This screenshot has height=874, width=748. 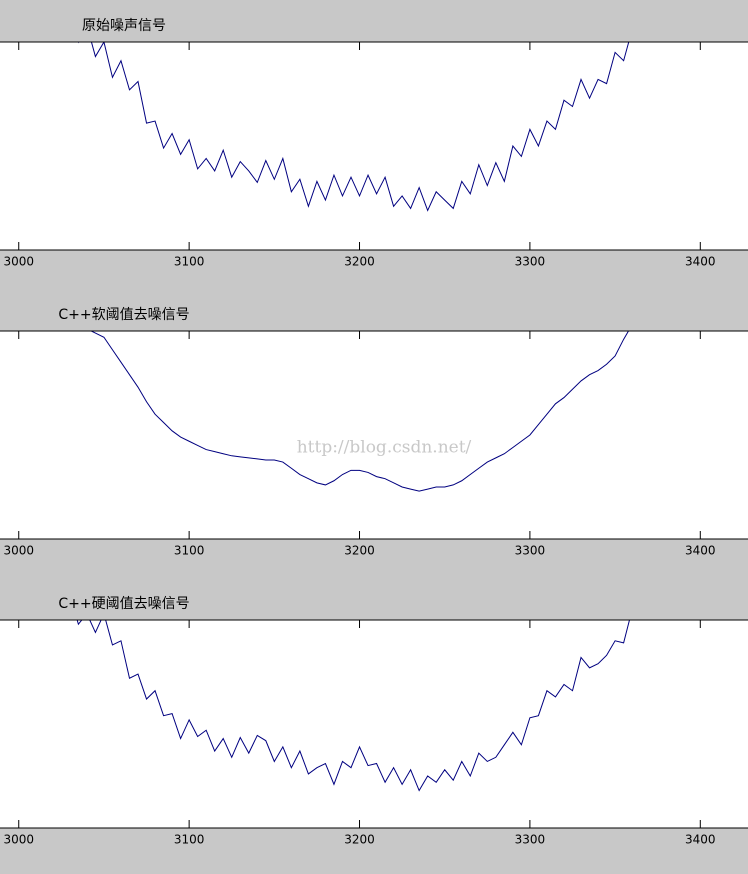 I want to click on chart-title: C++软阈值去噪信号, so click(x=123, y=315).